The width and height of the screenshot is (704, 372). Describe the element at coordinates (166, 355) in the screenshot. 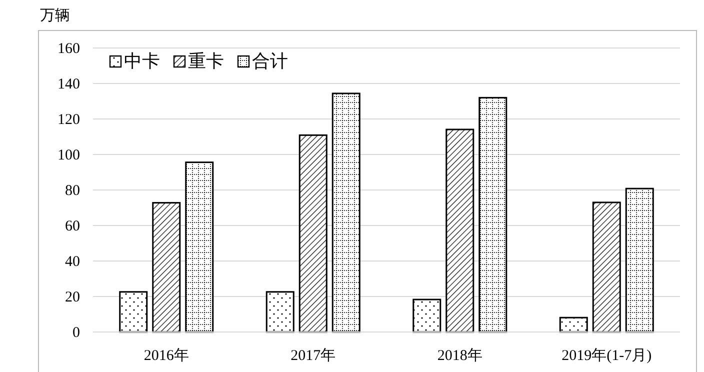

I see `x-tick-label: 2016年` at that location.